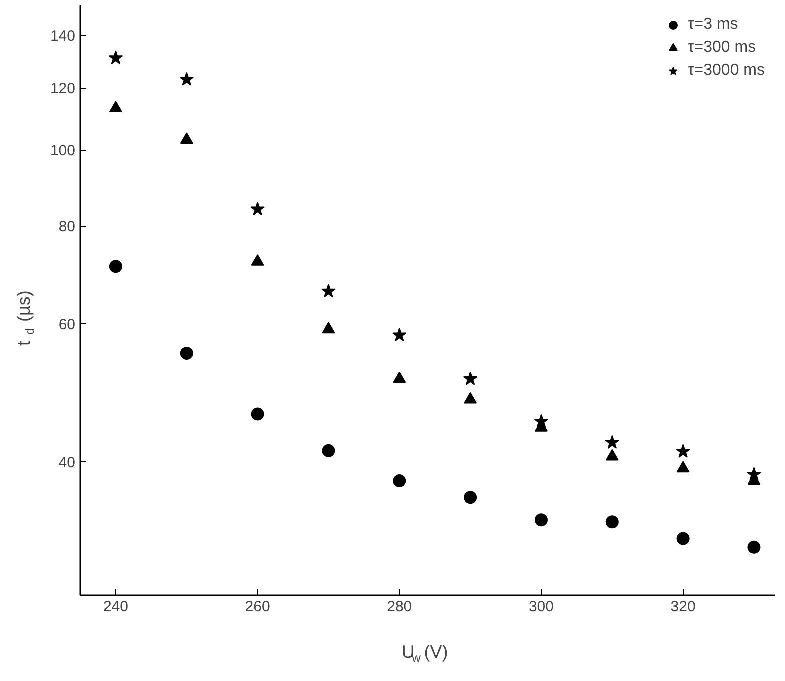  I want to click on x-tick-label: 280, so click(399, 607).